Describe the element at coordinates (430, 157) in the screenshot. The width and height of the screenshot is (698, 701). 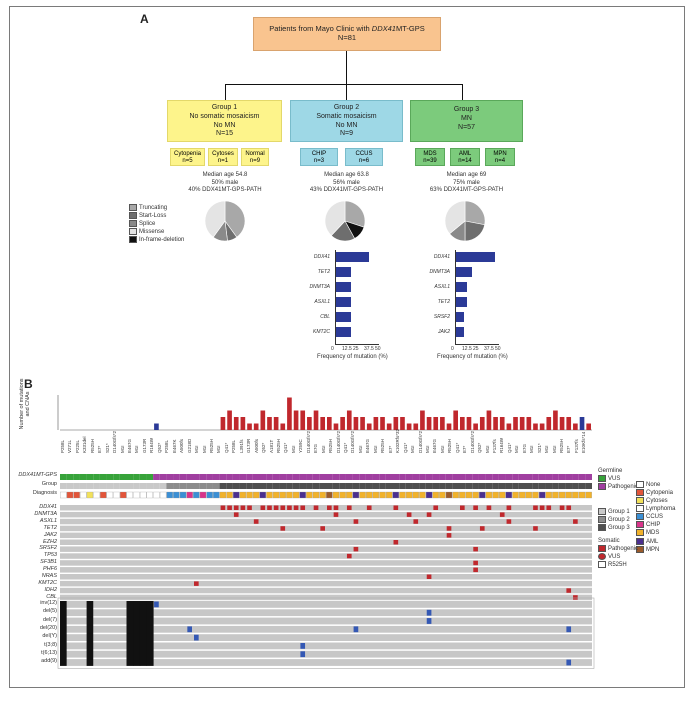
I see `subgroup-mds: MDS n=39` at that location.